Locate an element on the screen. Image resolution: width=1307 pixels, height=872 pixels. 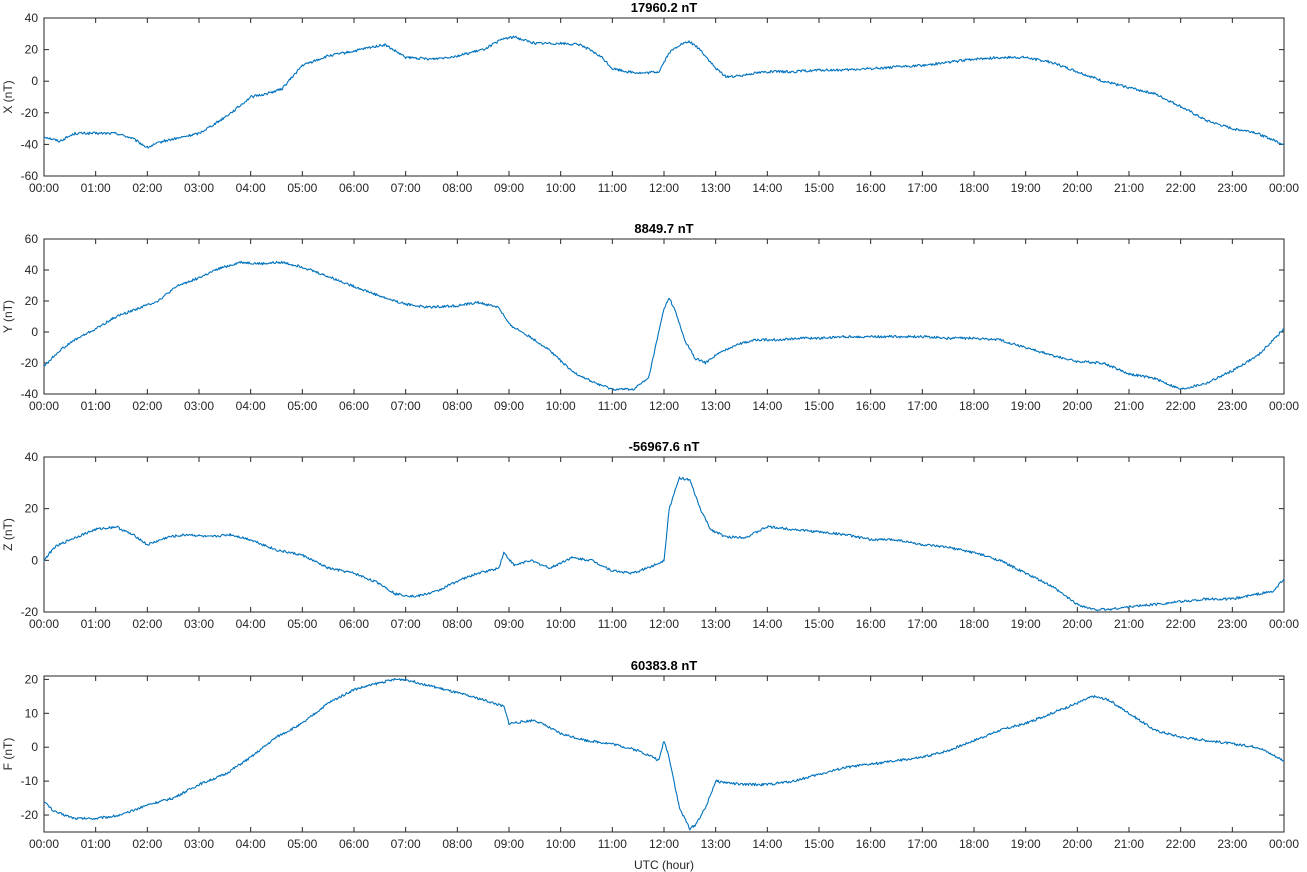
panel-title: 60383.8 nT is located at coordinates (664, 665).